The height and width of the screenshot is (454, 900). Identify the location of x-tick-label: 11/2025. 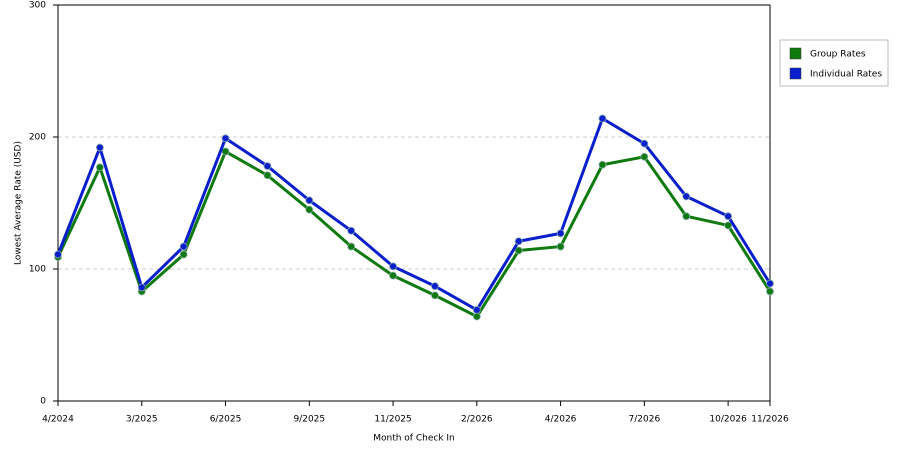
(392, 420).